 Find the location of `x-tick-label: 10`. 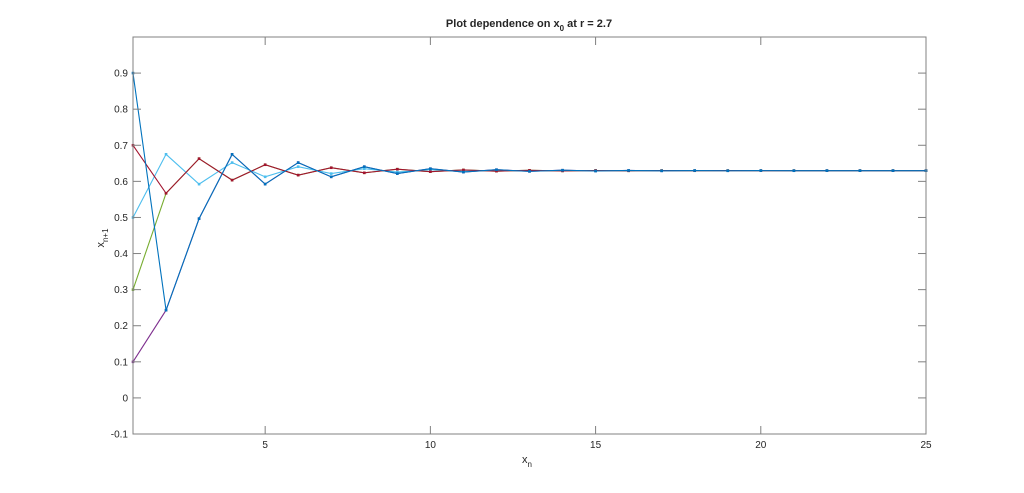

x-tick-label: 10 is located at coordinates (431, 445).